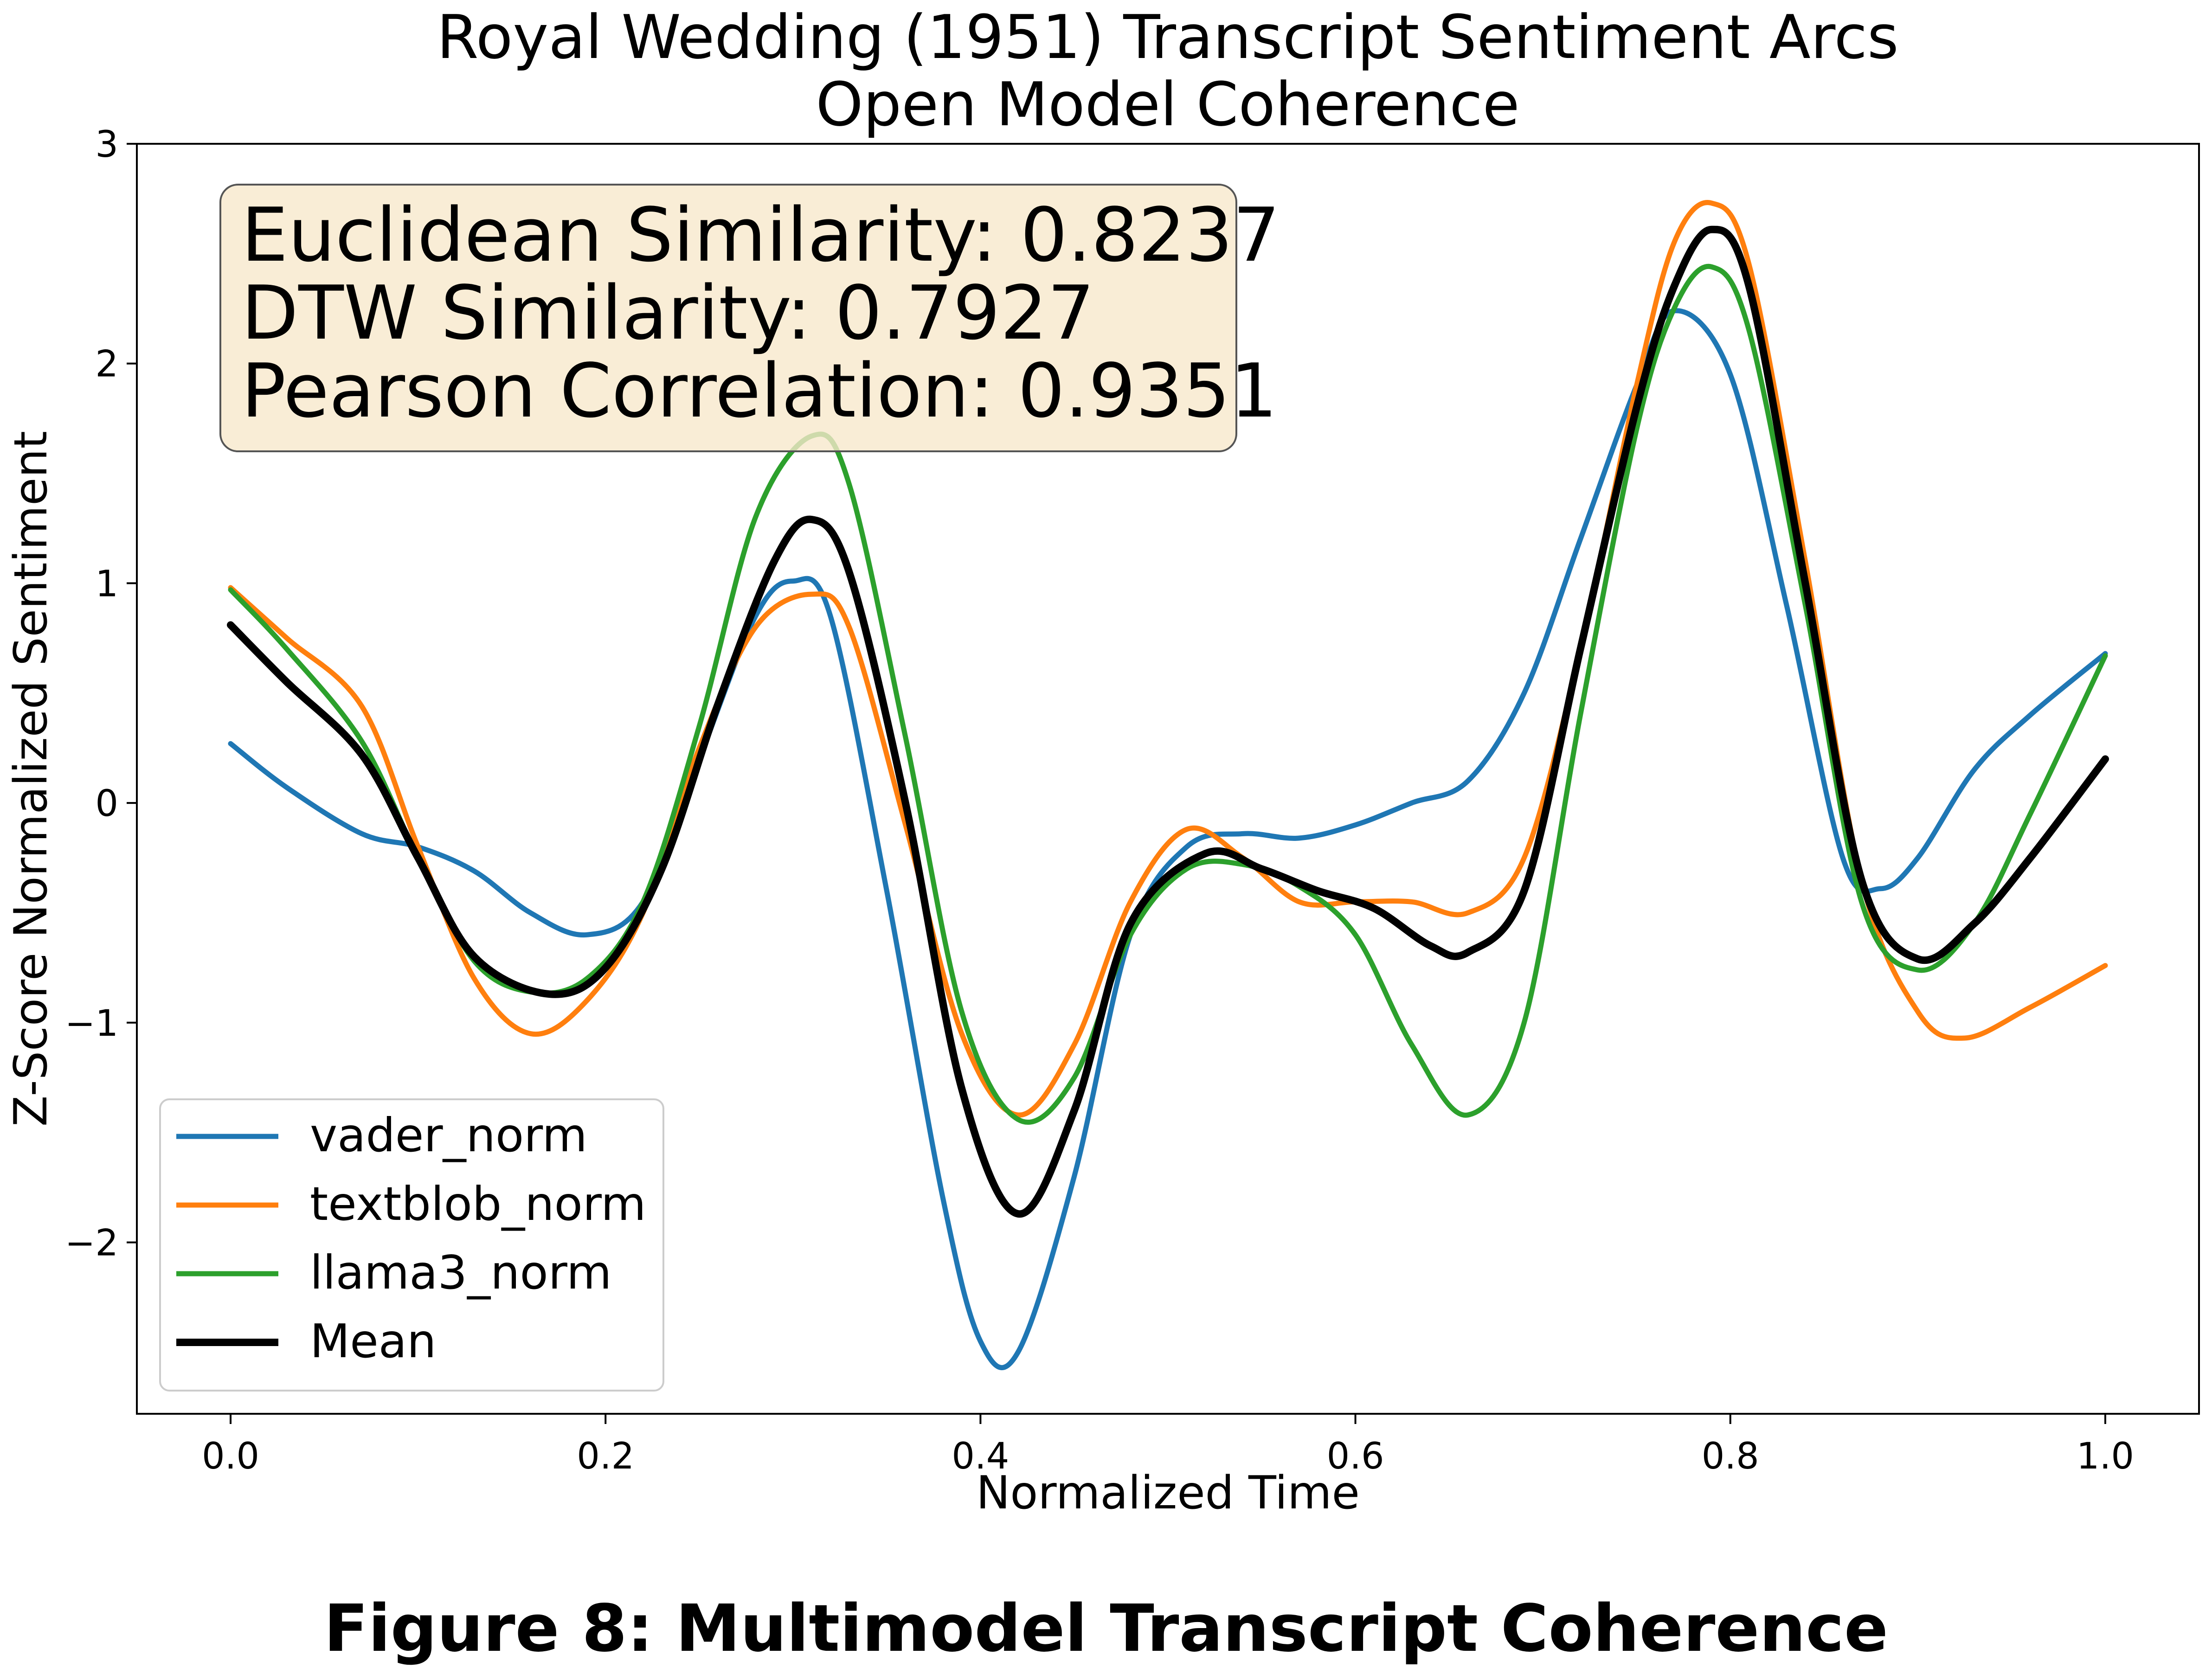 The image size is (2212, 1674). Describe the element at coordinates (667, 312) in the screenshot. I see `annotation-line-dtw: DTW Similarity: 0.7927` at that location.